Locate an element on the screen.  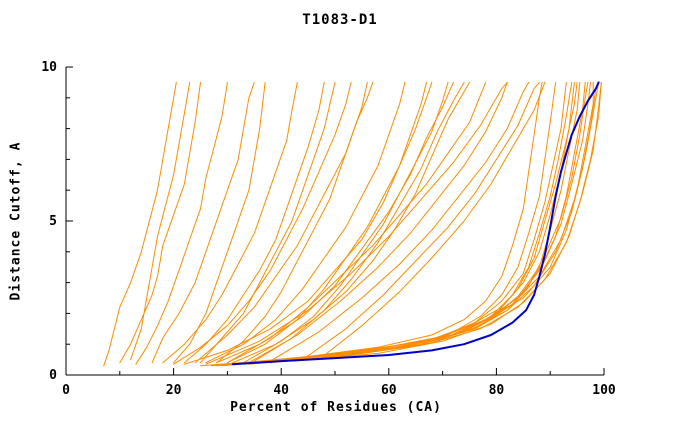
x-tick-label: 40 is located at coordinates (281, 390).